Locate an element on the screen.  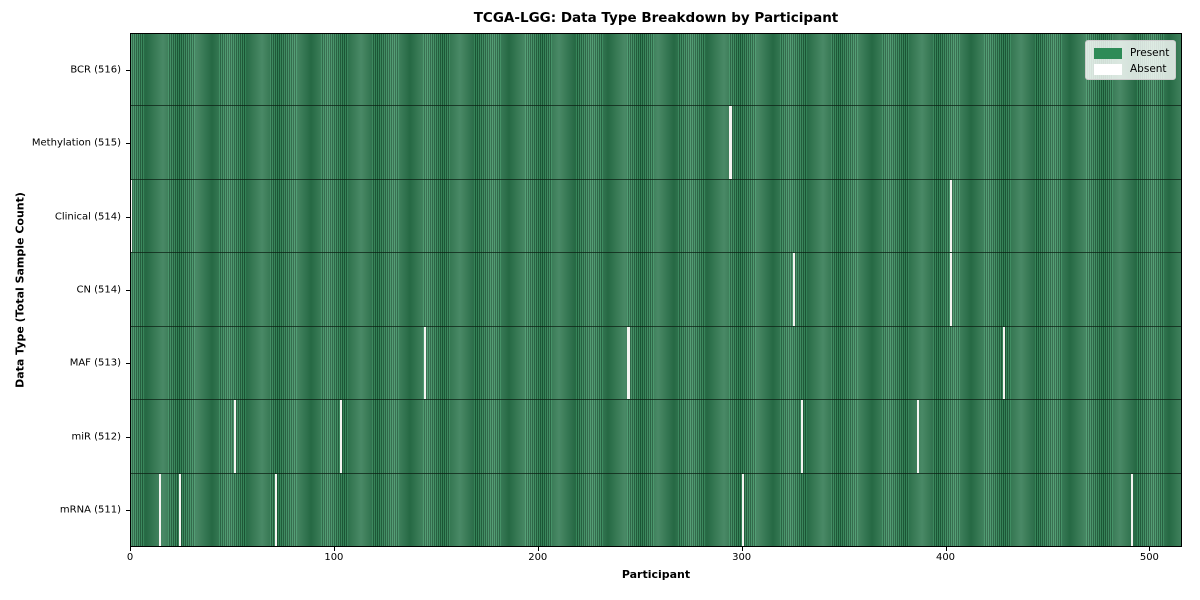
heatmap-row-BCR is located at coordinates (656, 70).